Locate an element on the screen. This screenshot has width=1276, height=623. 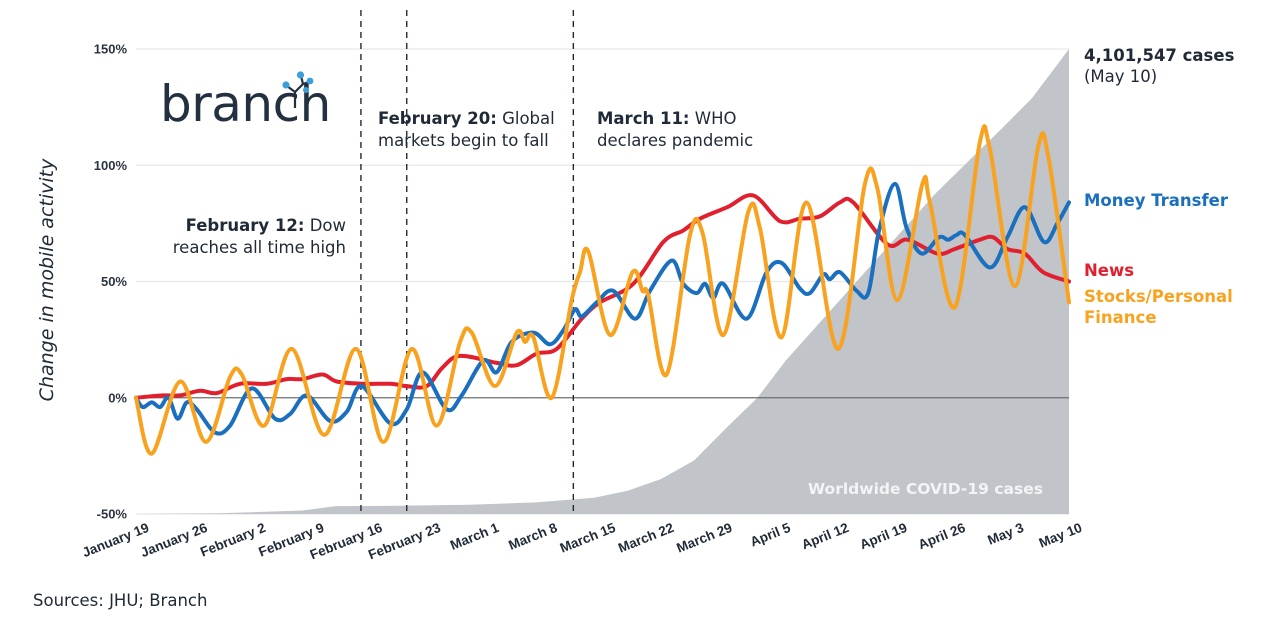
annotation-feb20-text1: Global is located at coordinates (525, 118).